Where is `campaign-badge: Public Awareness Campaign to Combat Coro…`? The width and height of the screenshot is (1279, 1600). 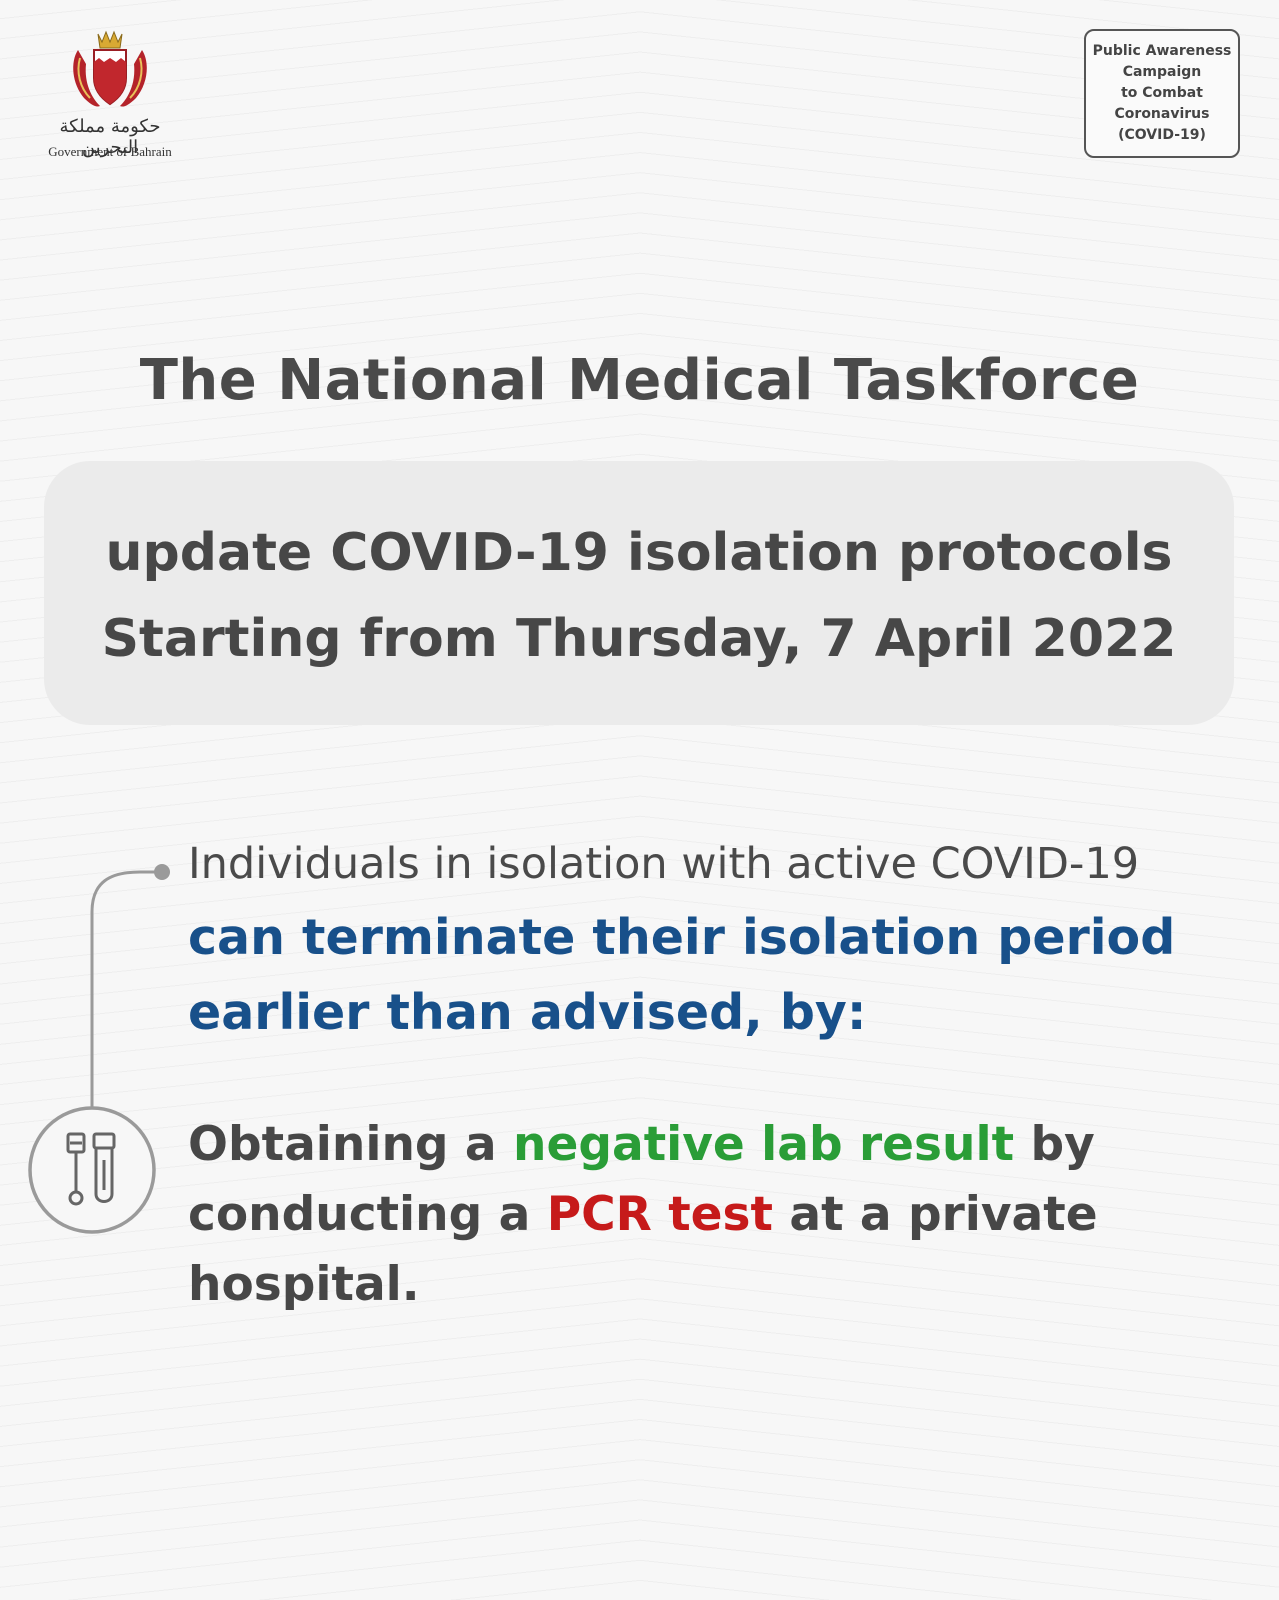 campaign-badge: Public Awareness Campaign to Combat Coro… is located at coordinates (1162, 93).